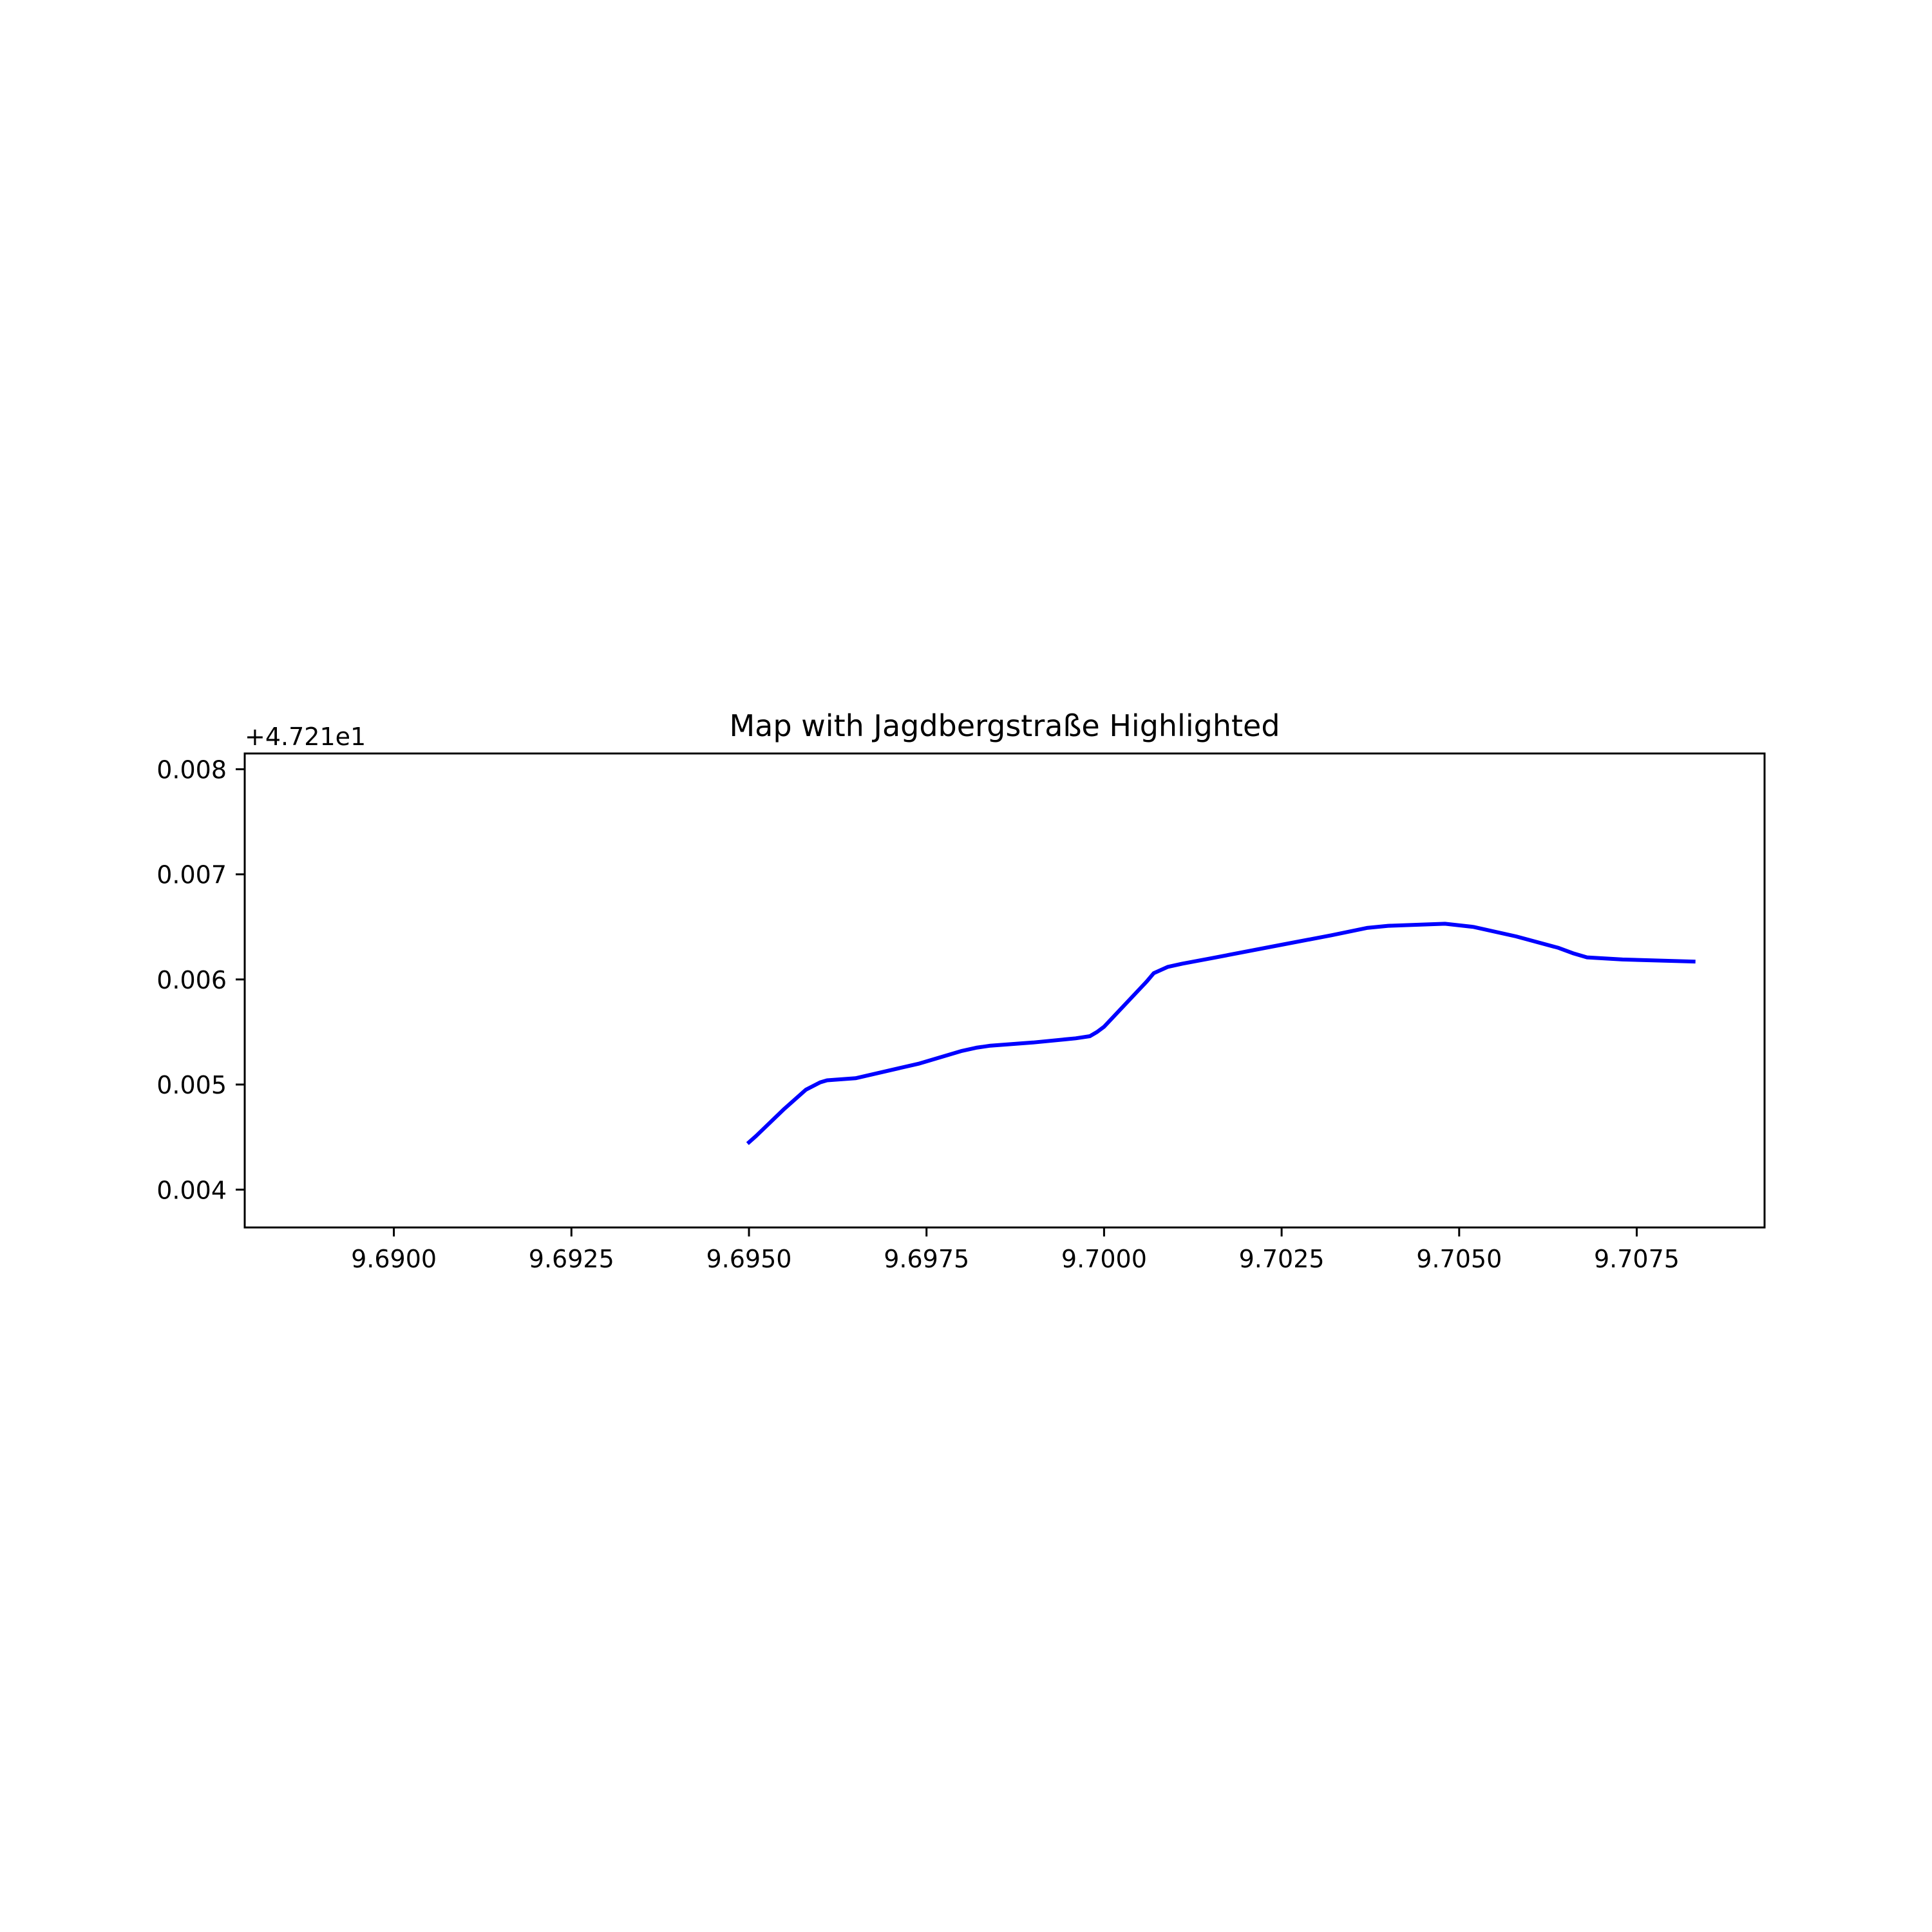 The height and width of the screenshot is (1932, 1932). Describe the element at coordinates (571, 1259) in the screenshot. I see `x-tick-label: 9.6925` at that location.